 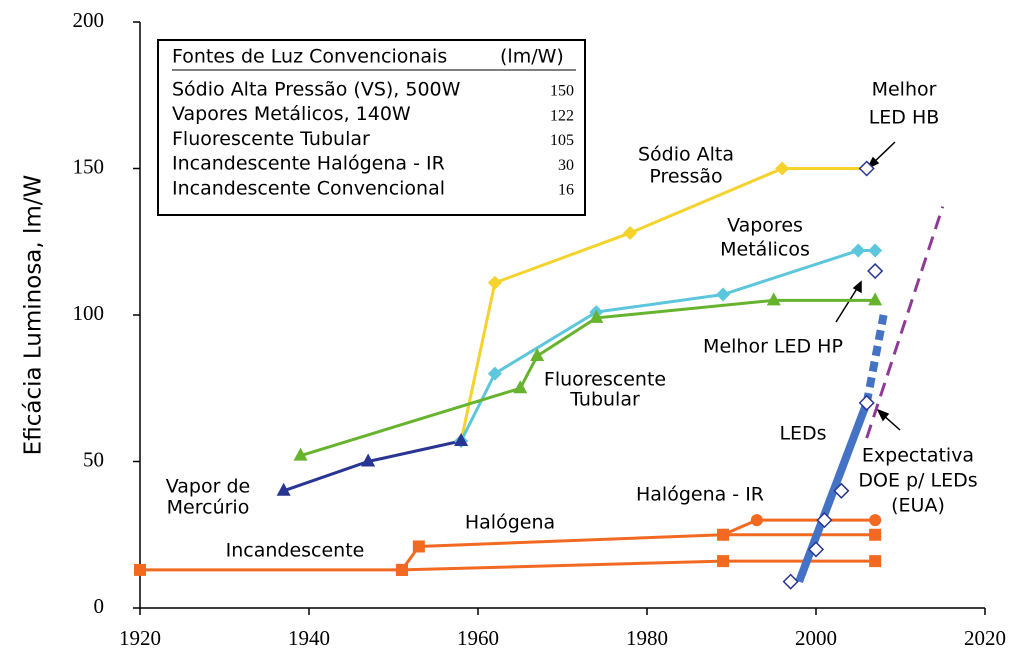 I want to click on y-axis-label: Eficácia Luminosa, lm/W, so click(x=34, y=315).